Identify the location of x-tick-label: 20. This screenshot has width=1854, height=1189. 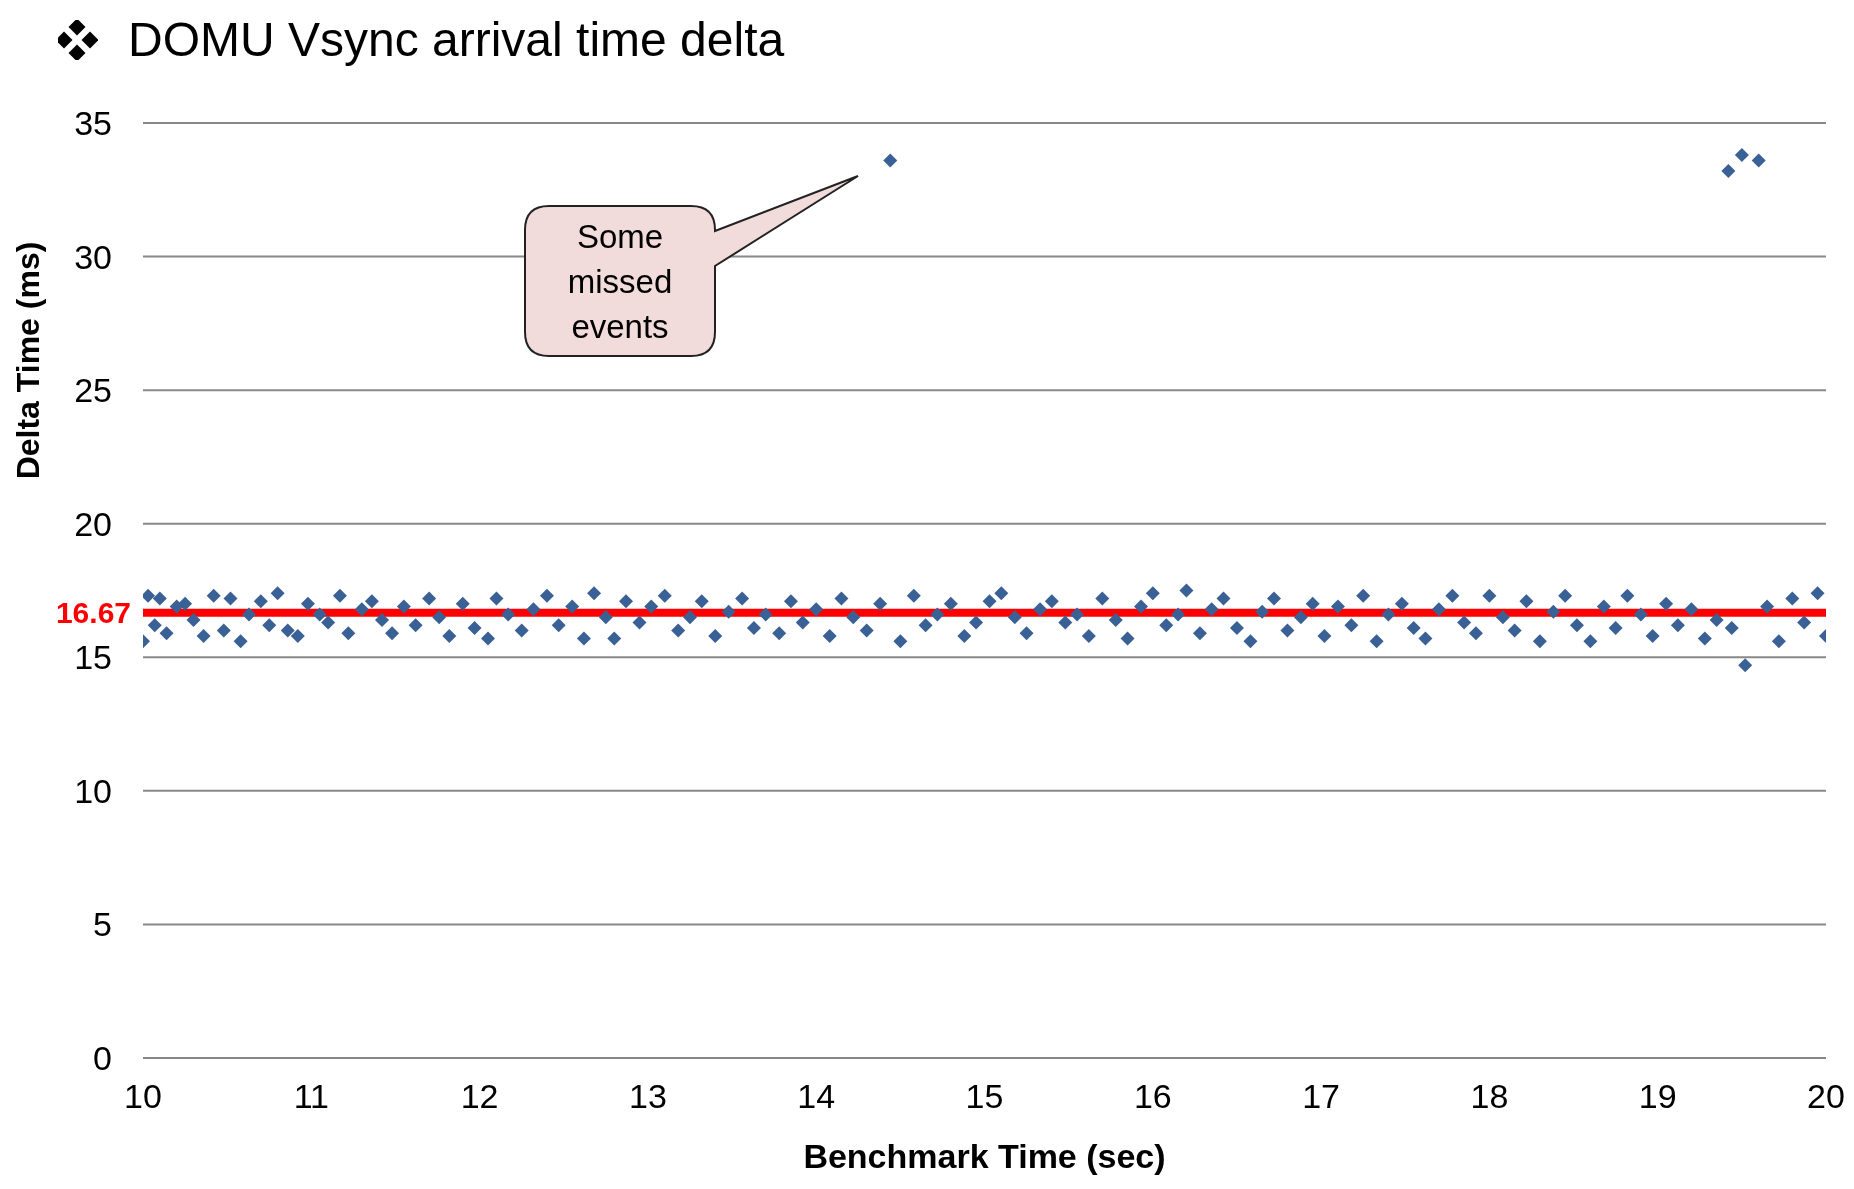
(1826, 1096).